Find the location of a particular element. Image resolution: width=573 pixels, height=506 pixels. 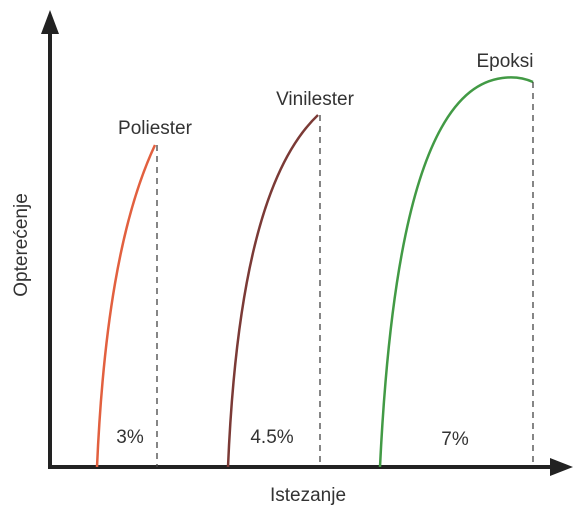

vinilester-curve is located at coordinates (272, 291).